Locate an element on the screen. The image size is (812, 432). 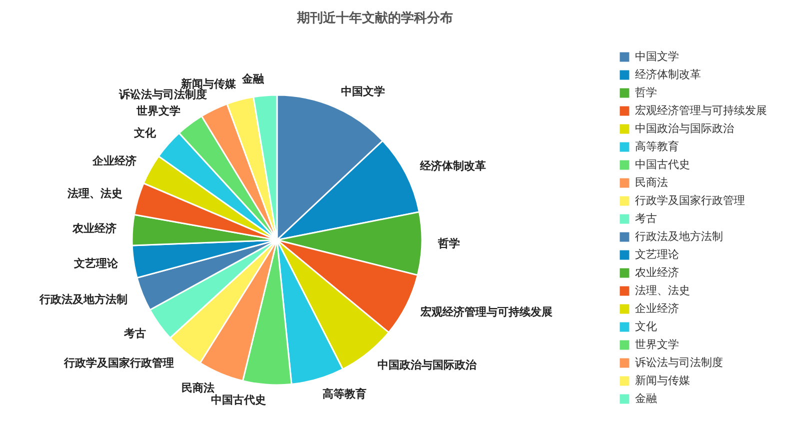
slice-label: 法理、法史 is located at coordinates (94, 193).